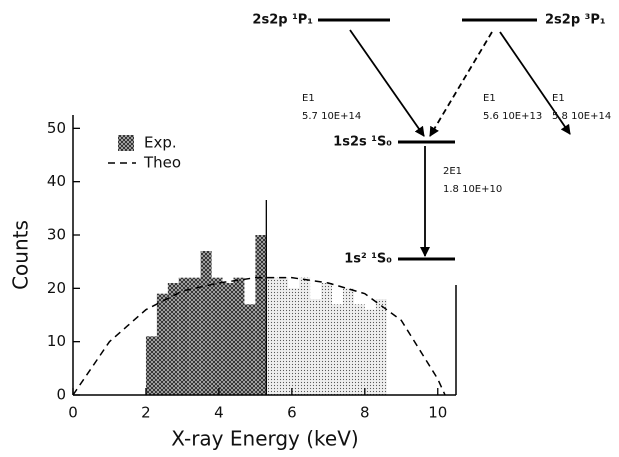 The image size is (619, 457). Describe the element at coordinates (581, 116) in the screenshot. I see `transition-rate: 5.8 10E+14` at that location.